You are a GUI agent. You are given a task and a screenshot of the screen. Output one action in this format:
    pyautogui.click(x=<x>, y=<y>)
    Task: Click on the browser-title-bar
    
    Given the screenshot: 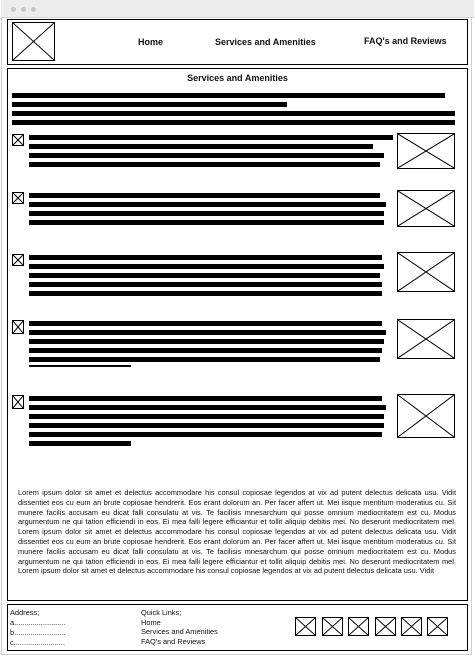 What is the action you would take?
    pyautogui.click(x=237, y=9)
    